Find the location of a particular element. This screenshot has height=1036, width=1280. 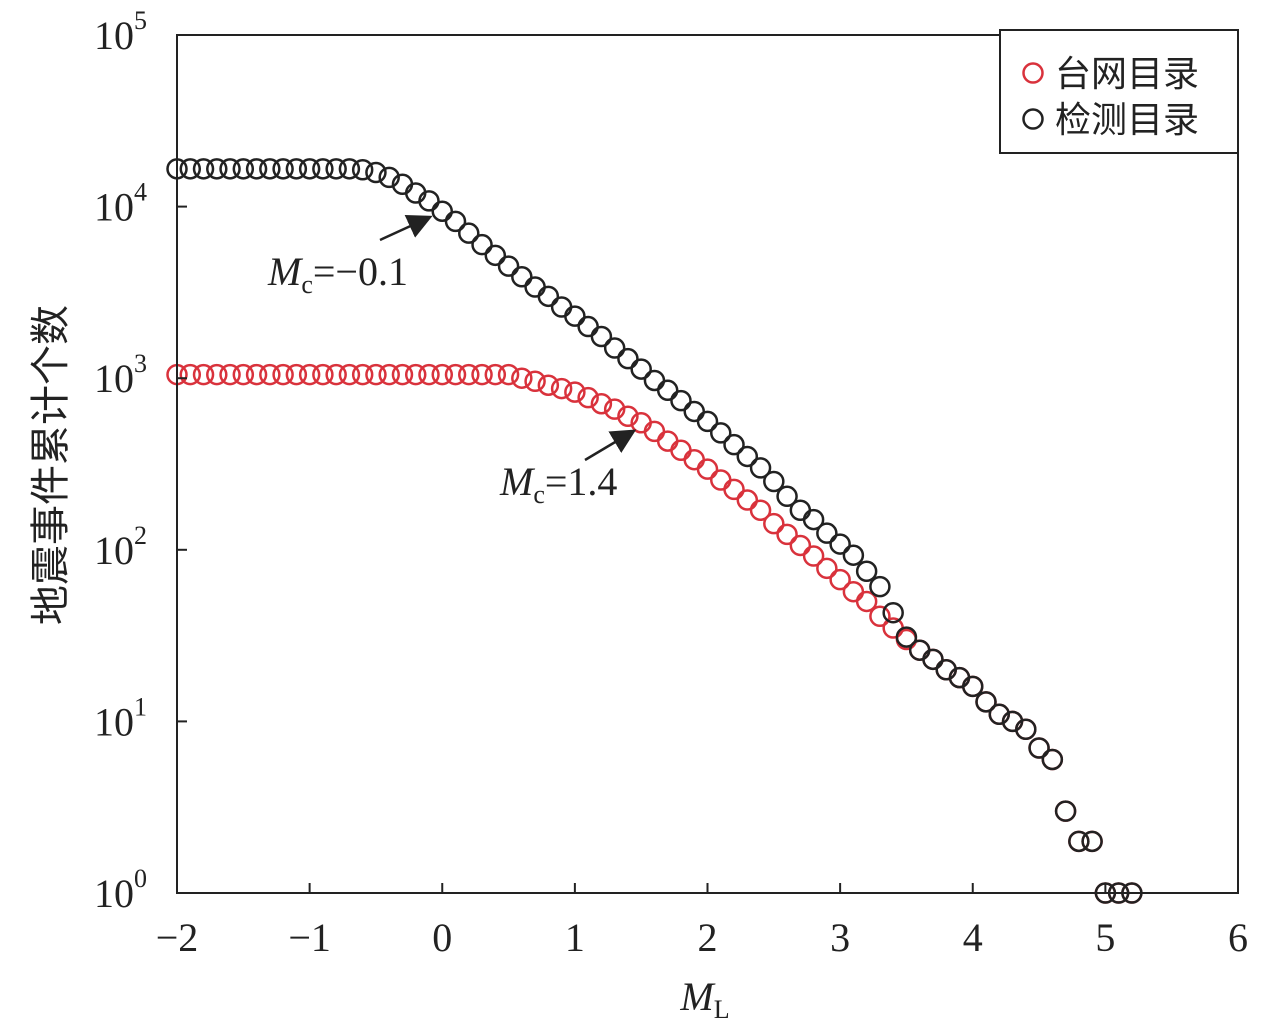

y-tick-label: 10⁰ is located at coordinates (120, 890).